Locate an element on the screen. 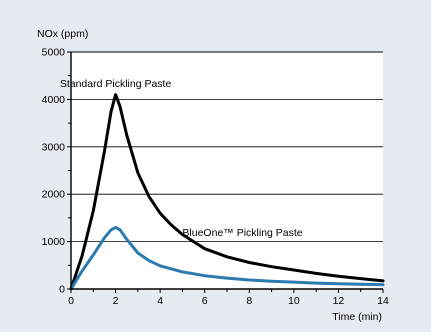  y-tick-label: 3000 is located at coordinates (54, 147).